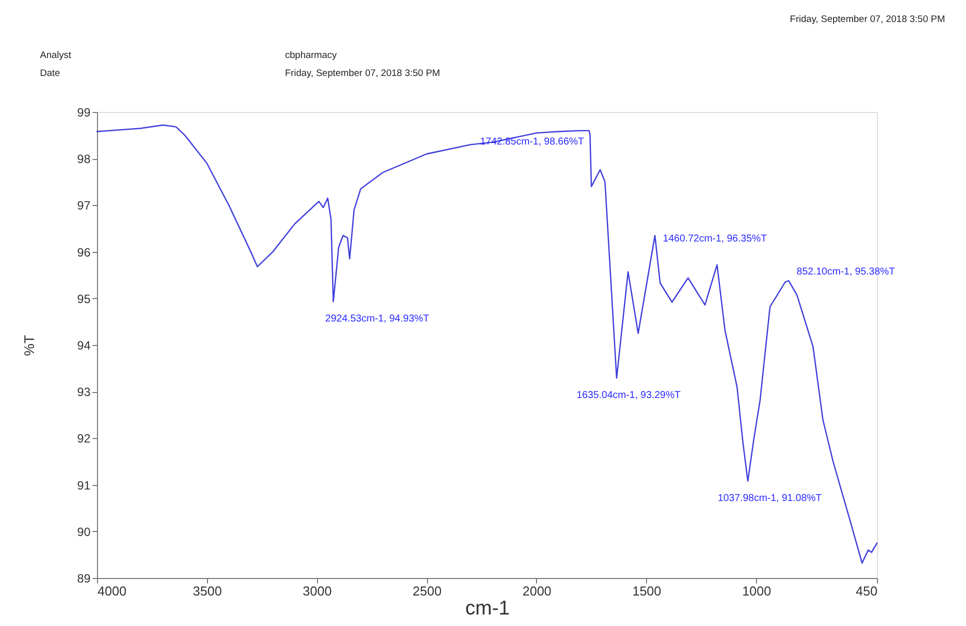 The width and height of the screenshot is (966, 626). What do you see at coordinates (84, 113) in the screenshot?
I see `y-tick-label: 99` at bounding box center [84, 113].